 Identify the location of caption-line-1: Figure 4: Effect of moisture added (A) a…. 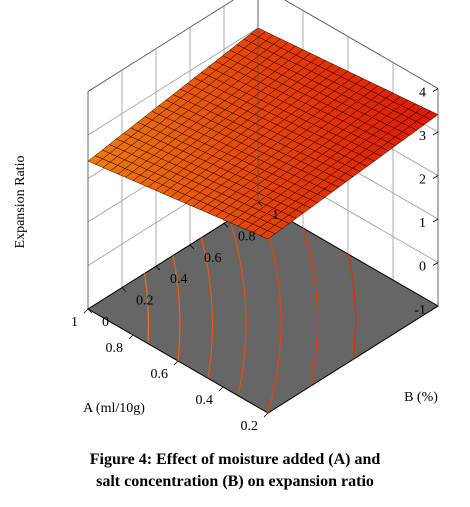
(235, 459).